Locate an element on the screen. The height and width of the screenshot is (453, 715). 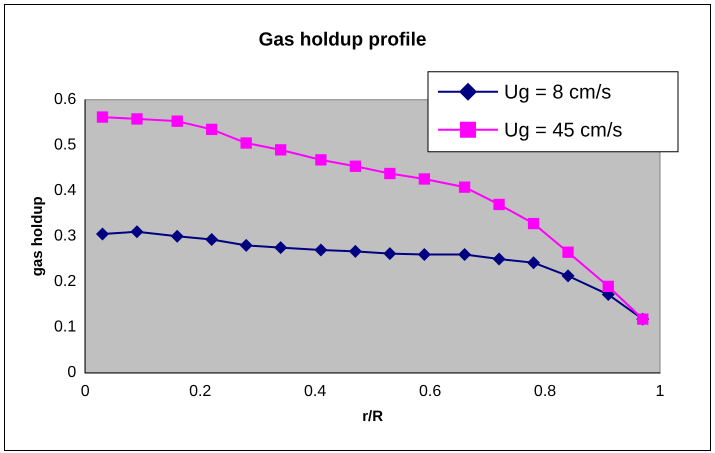
y-tick-label: 0 is located at coordinates (71, 373).